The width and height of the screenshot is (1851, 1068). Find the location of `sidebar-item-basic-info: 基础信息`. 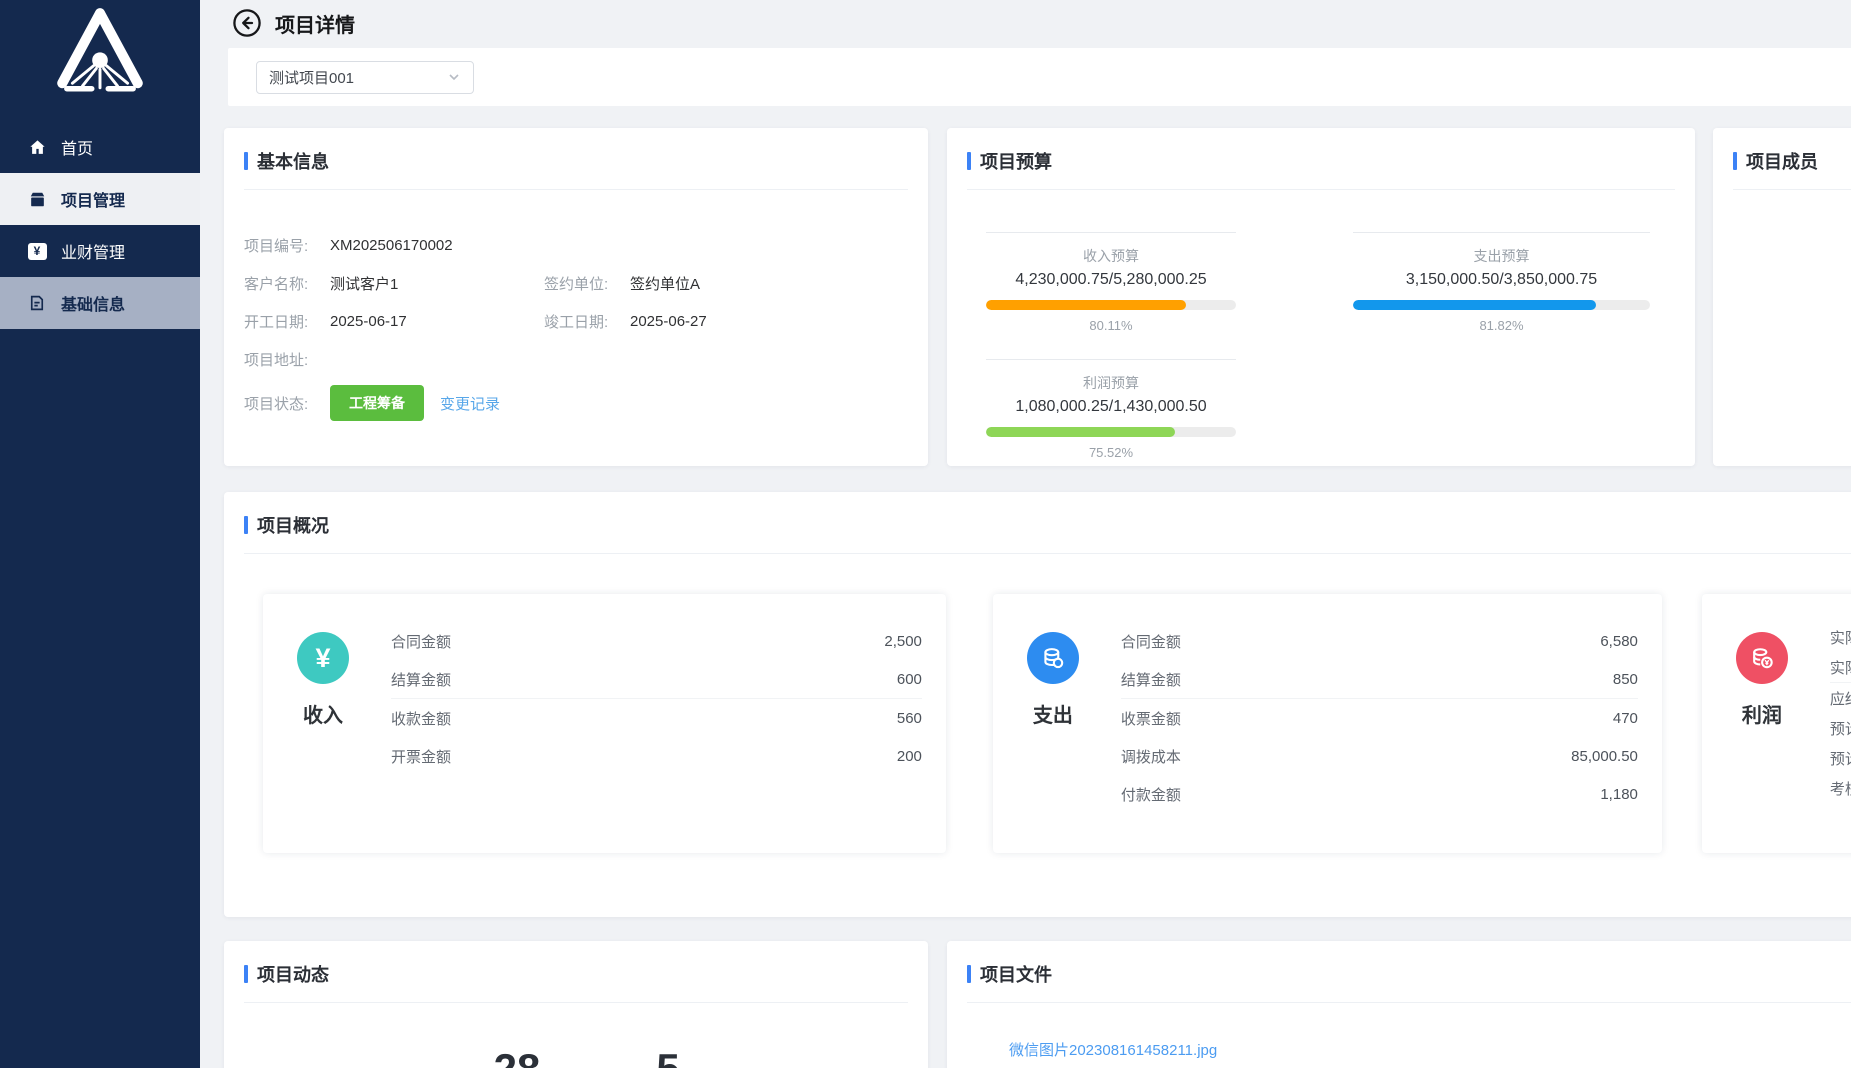

sidebar-item-basic-info: 基础信息 is located at coordinates (100, 303).